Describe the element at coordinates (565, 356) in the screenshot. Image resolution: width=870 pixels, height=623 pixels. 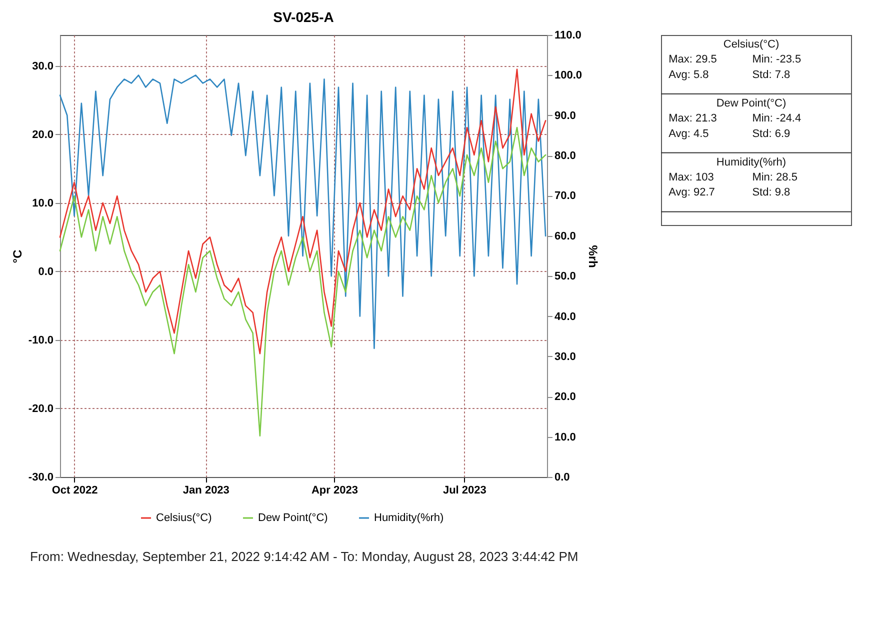
I see `y2-tick-label: 30.0` at that location.